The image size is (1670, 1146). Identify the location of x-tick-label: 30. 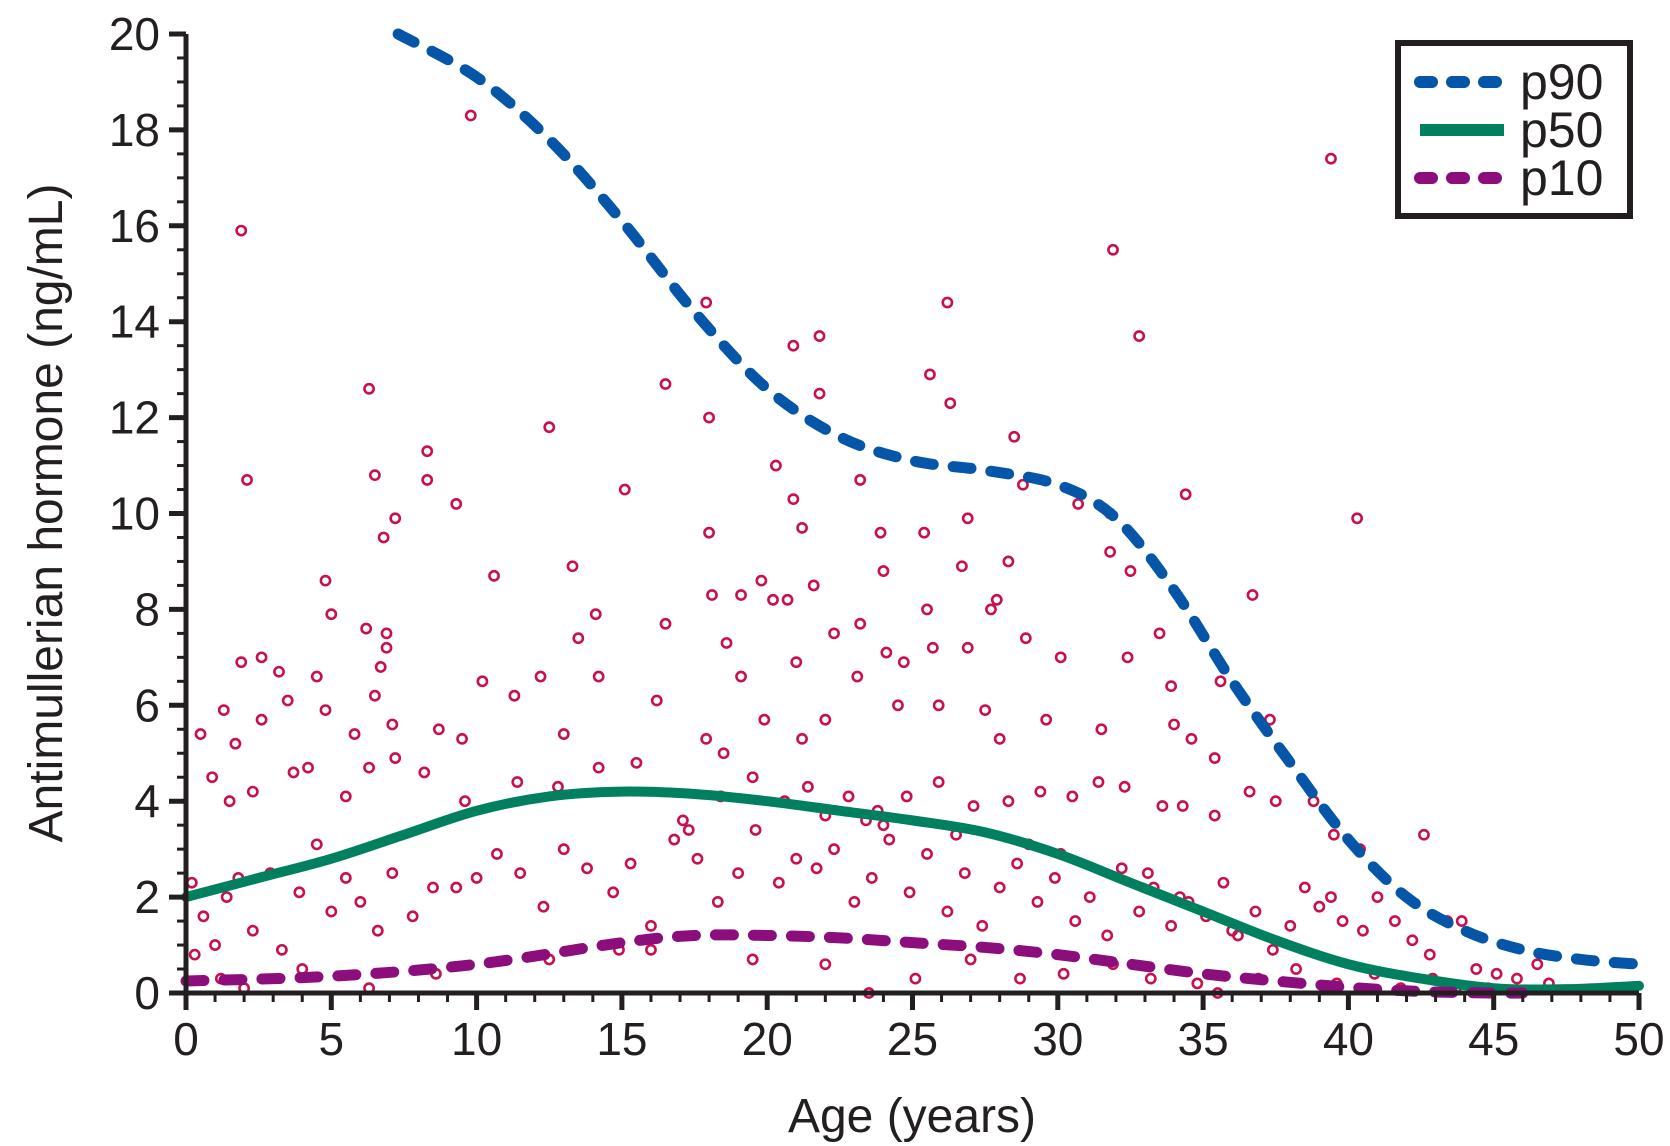
(1057, 1039).